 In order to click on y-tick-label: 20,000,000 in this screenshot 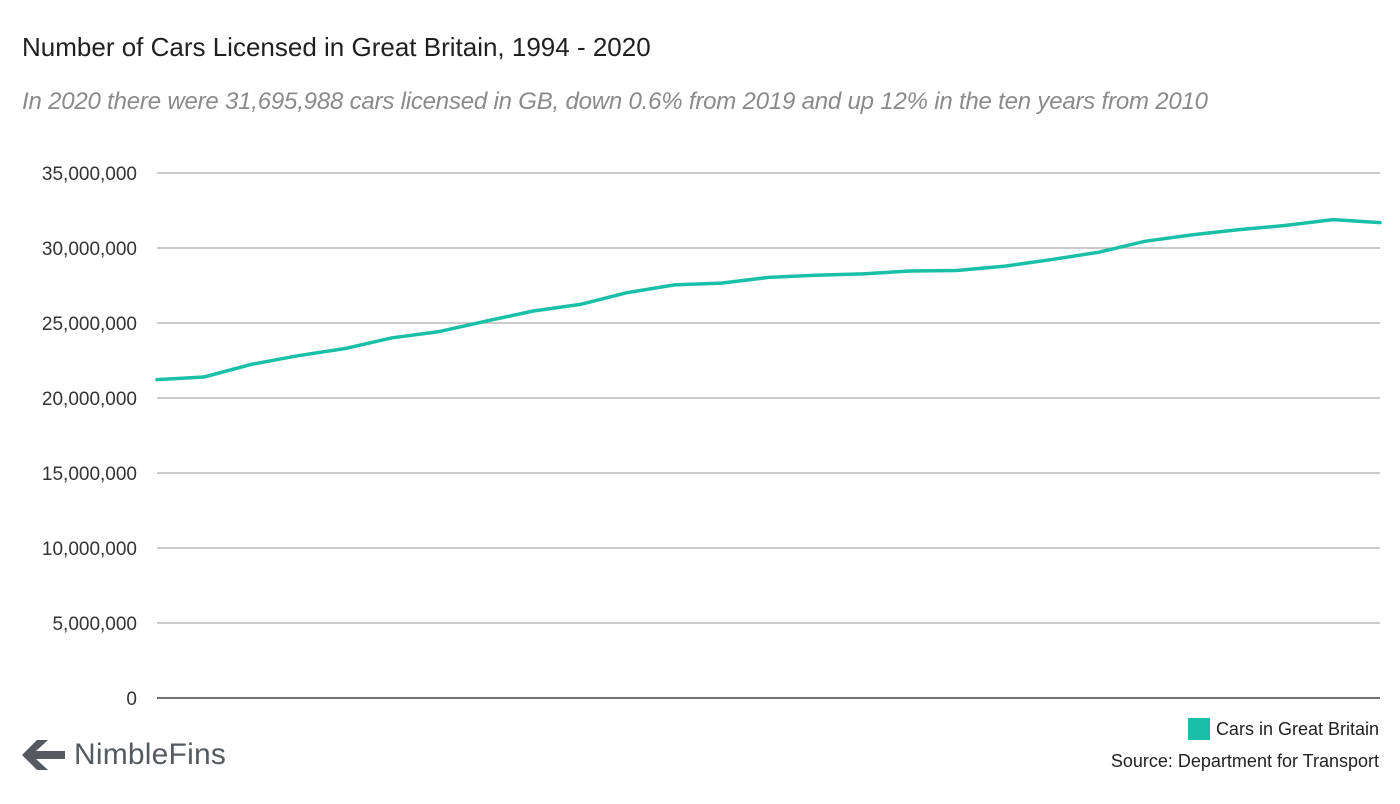, I will do `click(89, 399)`.